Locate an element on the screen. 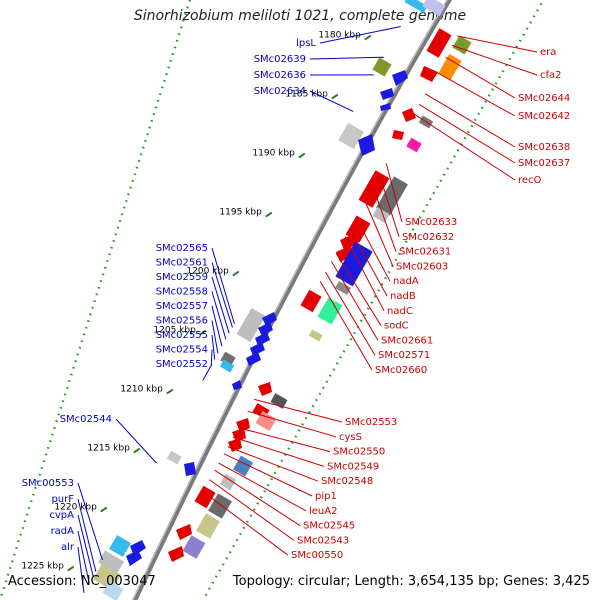 Image resolution: width=600 pixels, height=600 pixels. gene-label: leuA2 is located at coordinates (323, 511).